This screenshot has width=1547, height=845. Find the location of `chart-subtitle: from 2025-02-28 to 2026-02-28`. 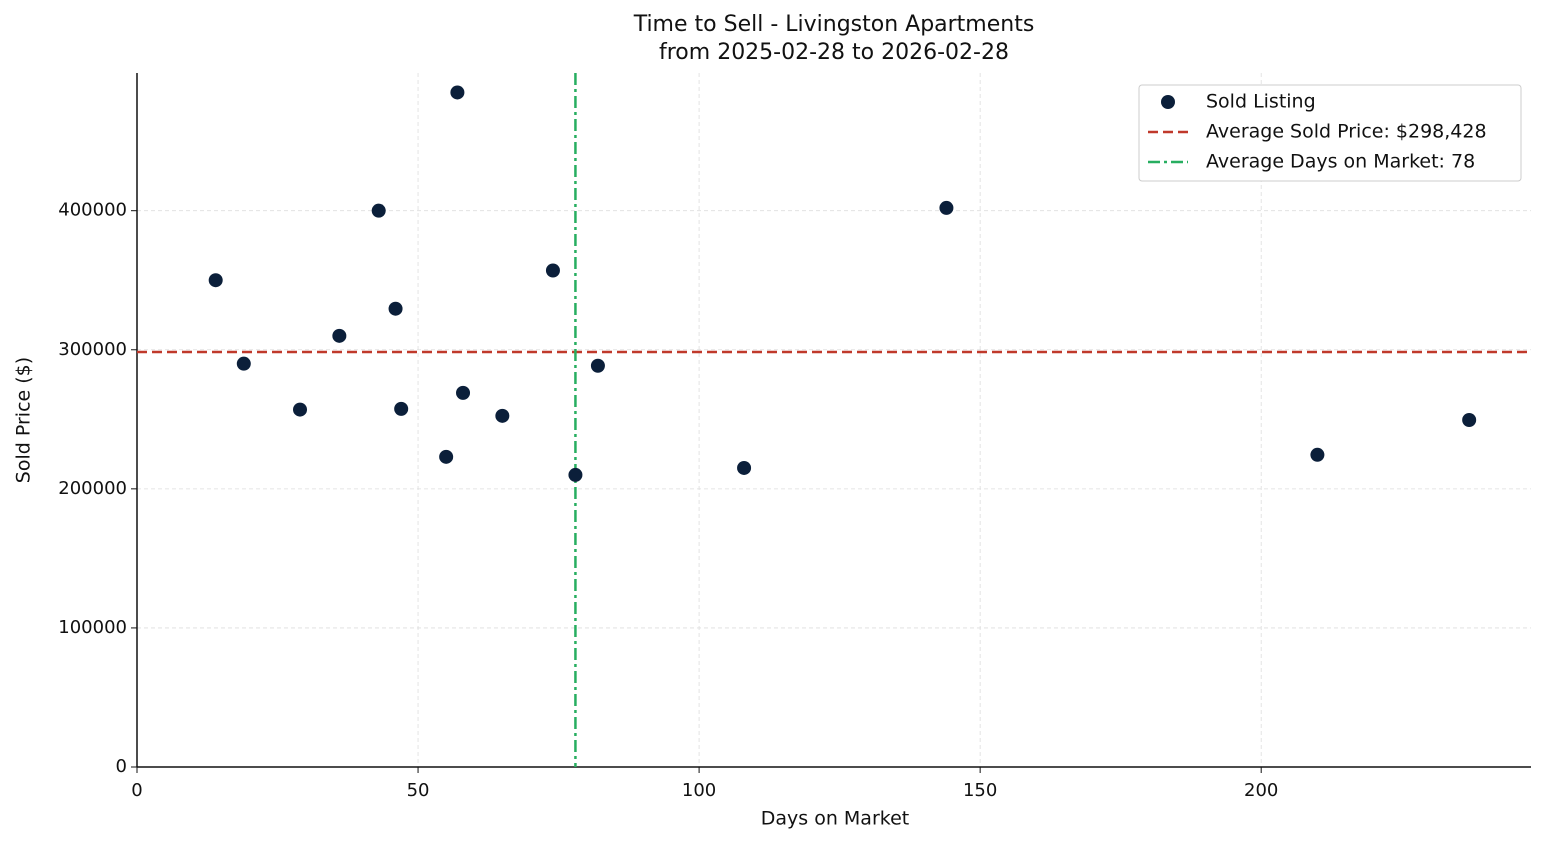

chart-subtitle: from 2025-02-28 to 2026-02-28 is located at coordinates (834, 52).